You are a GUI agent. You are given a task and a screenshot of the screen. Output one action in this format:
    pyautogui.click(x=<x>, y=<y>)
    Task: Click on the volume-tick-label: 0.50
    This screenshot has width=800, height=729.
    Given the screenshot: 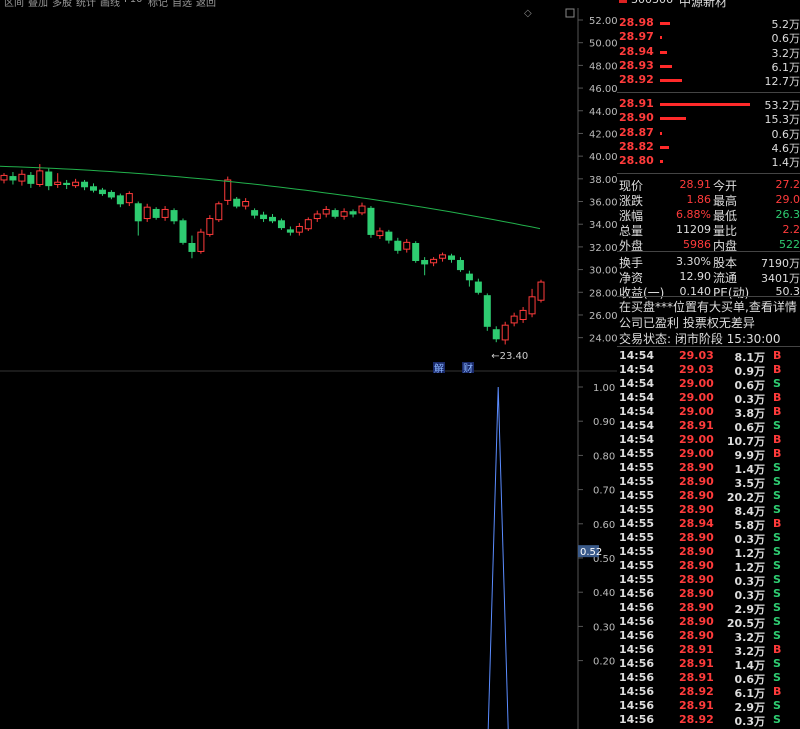 What is the action you would take?
    pyautogui.click(x=604, y=559)
    